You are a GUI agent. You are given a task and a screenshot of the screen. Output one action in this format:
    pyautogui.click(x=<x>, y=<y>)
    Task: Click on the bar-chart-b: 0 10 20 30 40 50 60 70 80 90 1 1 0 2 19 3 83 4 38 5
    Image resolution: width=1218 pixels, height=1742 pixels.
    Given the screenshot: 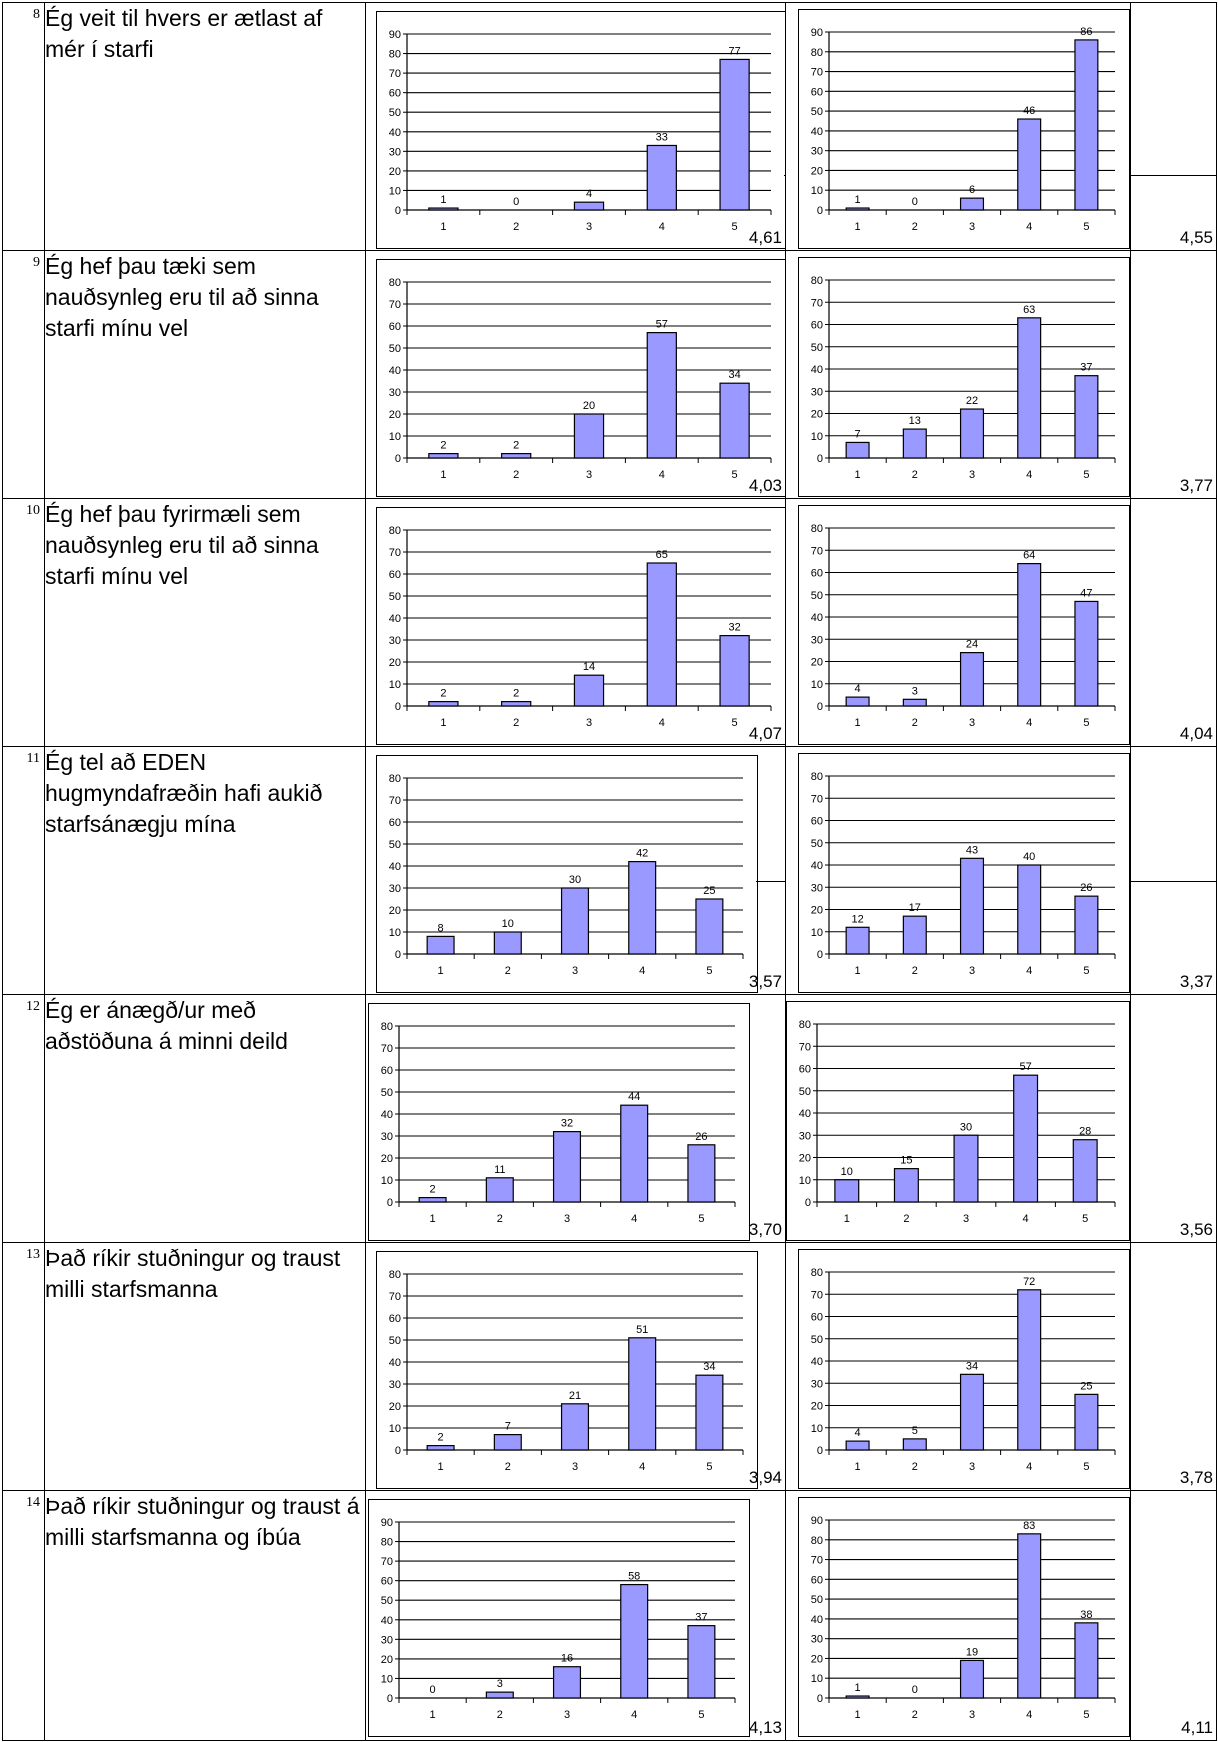 What is the action you would take?
    pyautogui.click(x=964, y=1617)
    